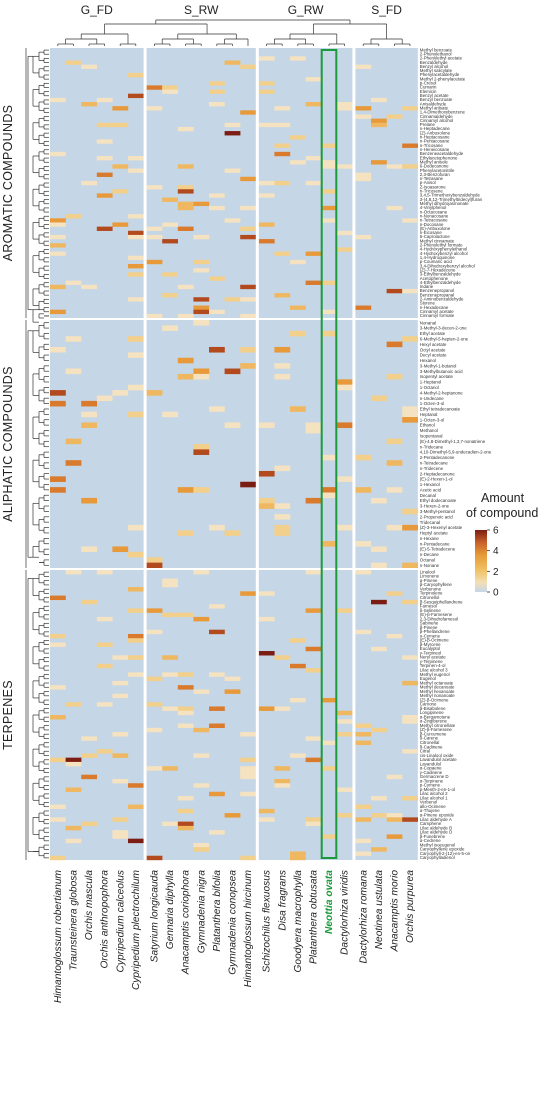  I want to click on species-label: Neottia ovata, so click(329, 902).